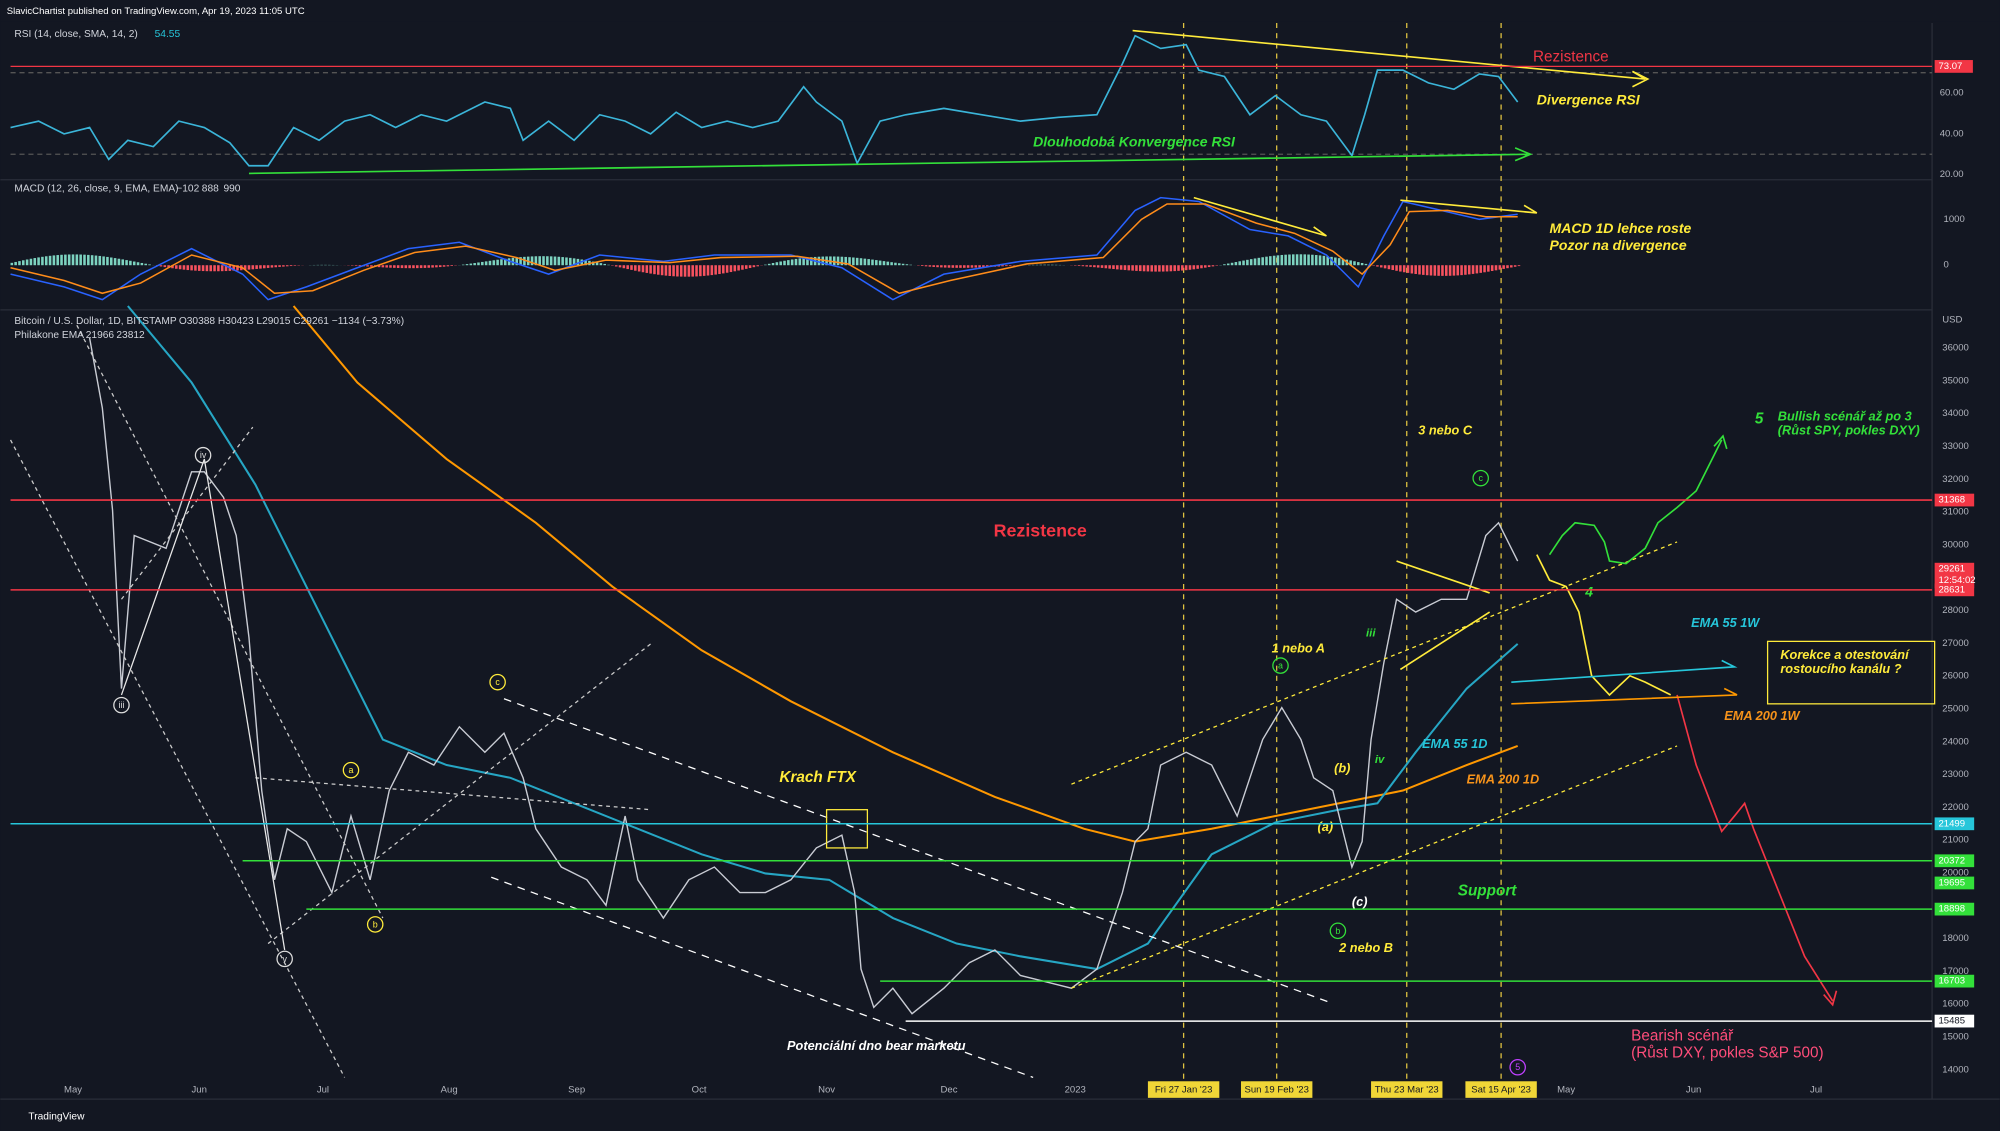 The height and width of the screenshot is (1131, 2000). I want to click on rsi-level-badge, so click(1953, 66).